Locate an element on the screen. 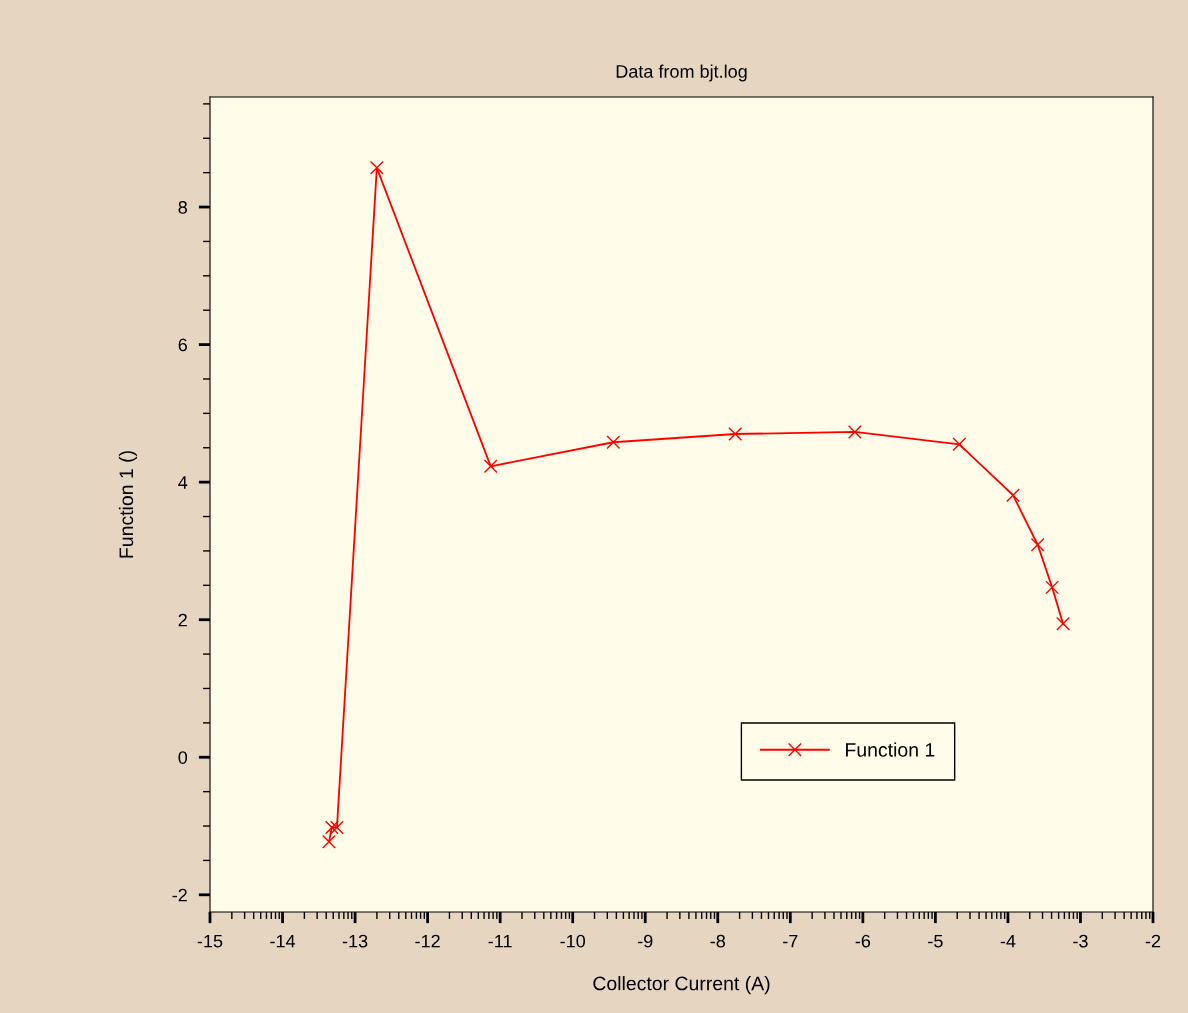 This screenshot has height=1013, width=1188. x-tick-label: -13 is located at coordinates (355, 941).